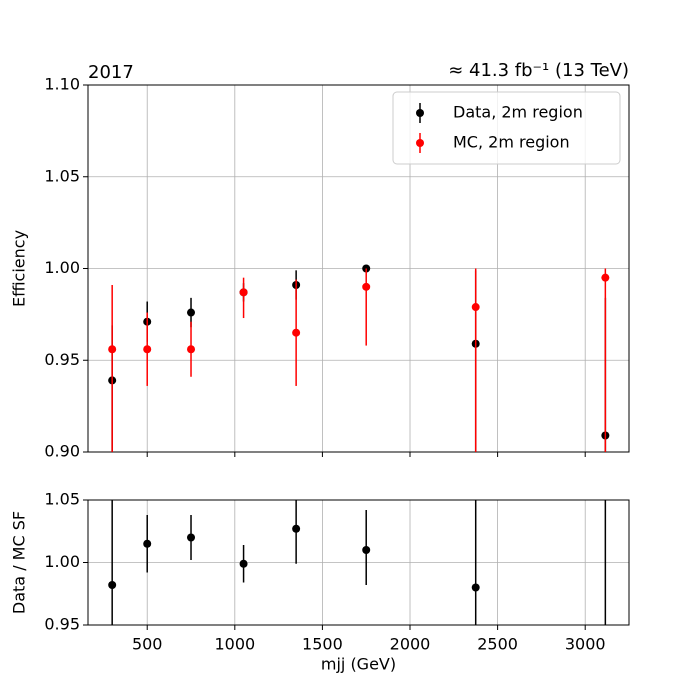 This screenshot has height=700, width=700. Describe the element at coordinates (358, 664) in the screenshot. I see `x-axis-label: mjj (GeV)` at that location.